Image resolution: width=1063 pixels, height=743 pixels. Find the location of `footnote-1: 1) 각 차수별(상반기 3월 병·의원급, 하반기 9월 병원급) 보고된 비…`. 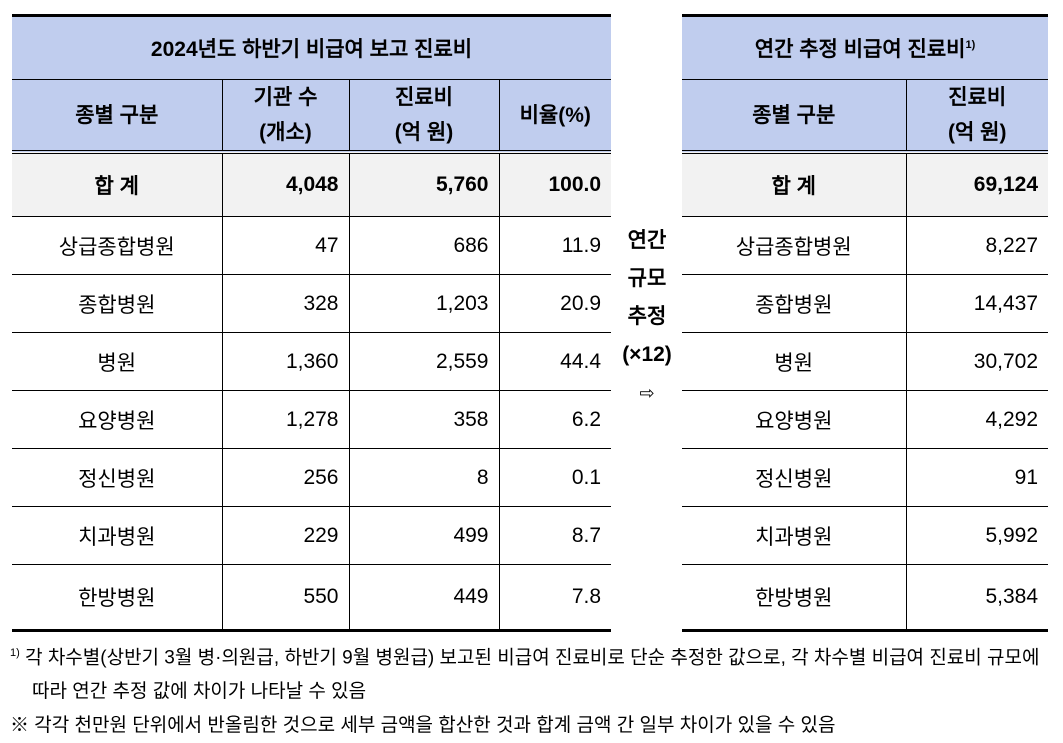

footnote-1: 1) 각 차수별(상반기 3월 병·의원급, 하반기 9월 병원급) 보고된 비… is located at coordinates (525, 675).